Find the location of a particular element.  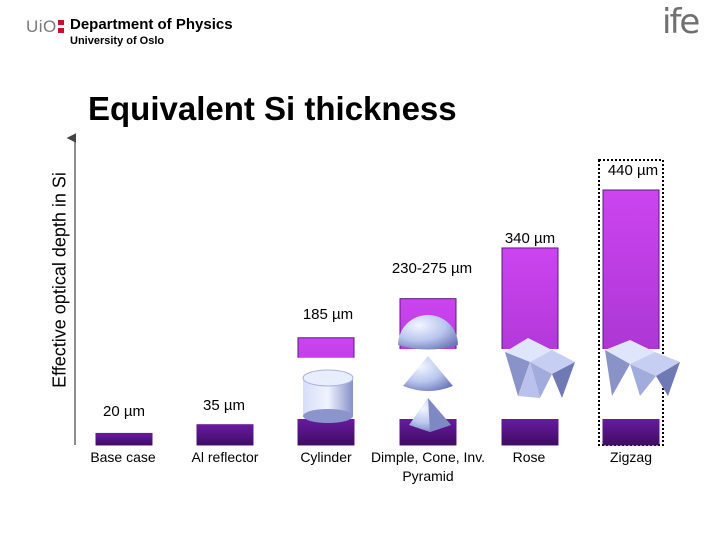

uio-mark: UiO is located at coordinates (41, 26).